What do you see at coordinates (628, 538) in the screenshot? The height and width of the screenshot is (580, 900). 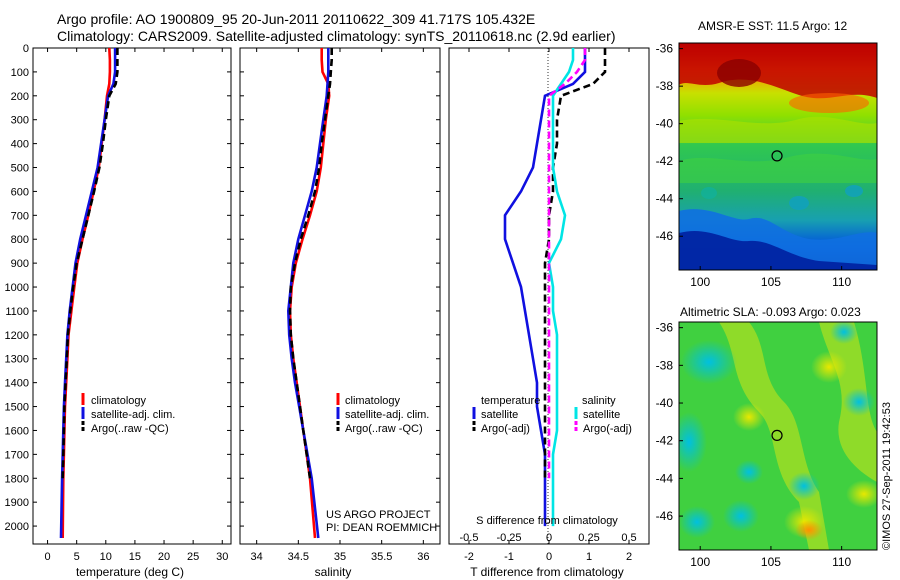 I see `salinity-diff-tick-label: 0.5` at bounding box center [628, 538].